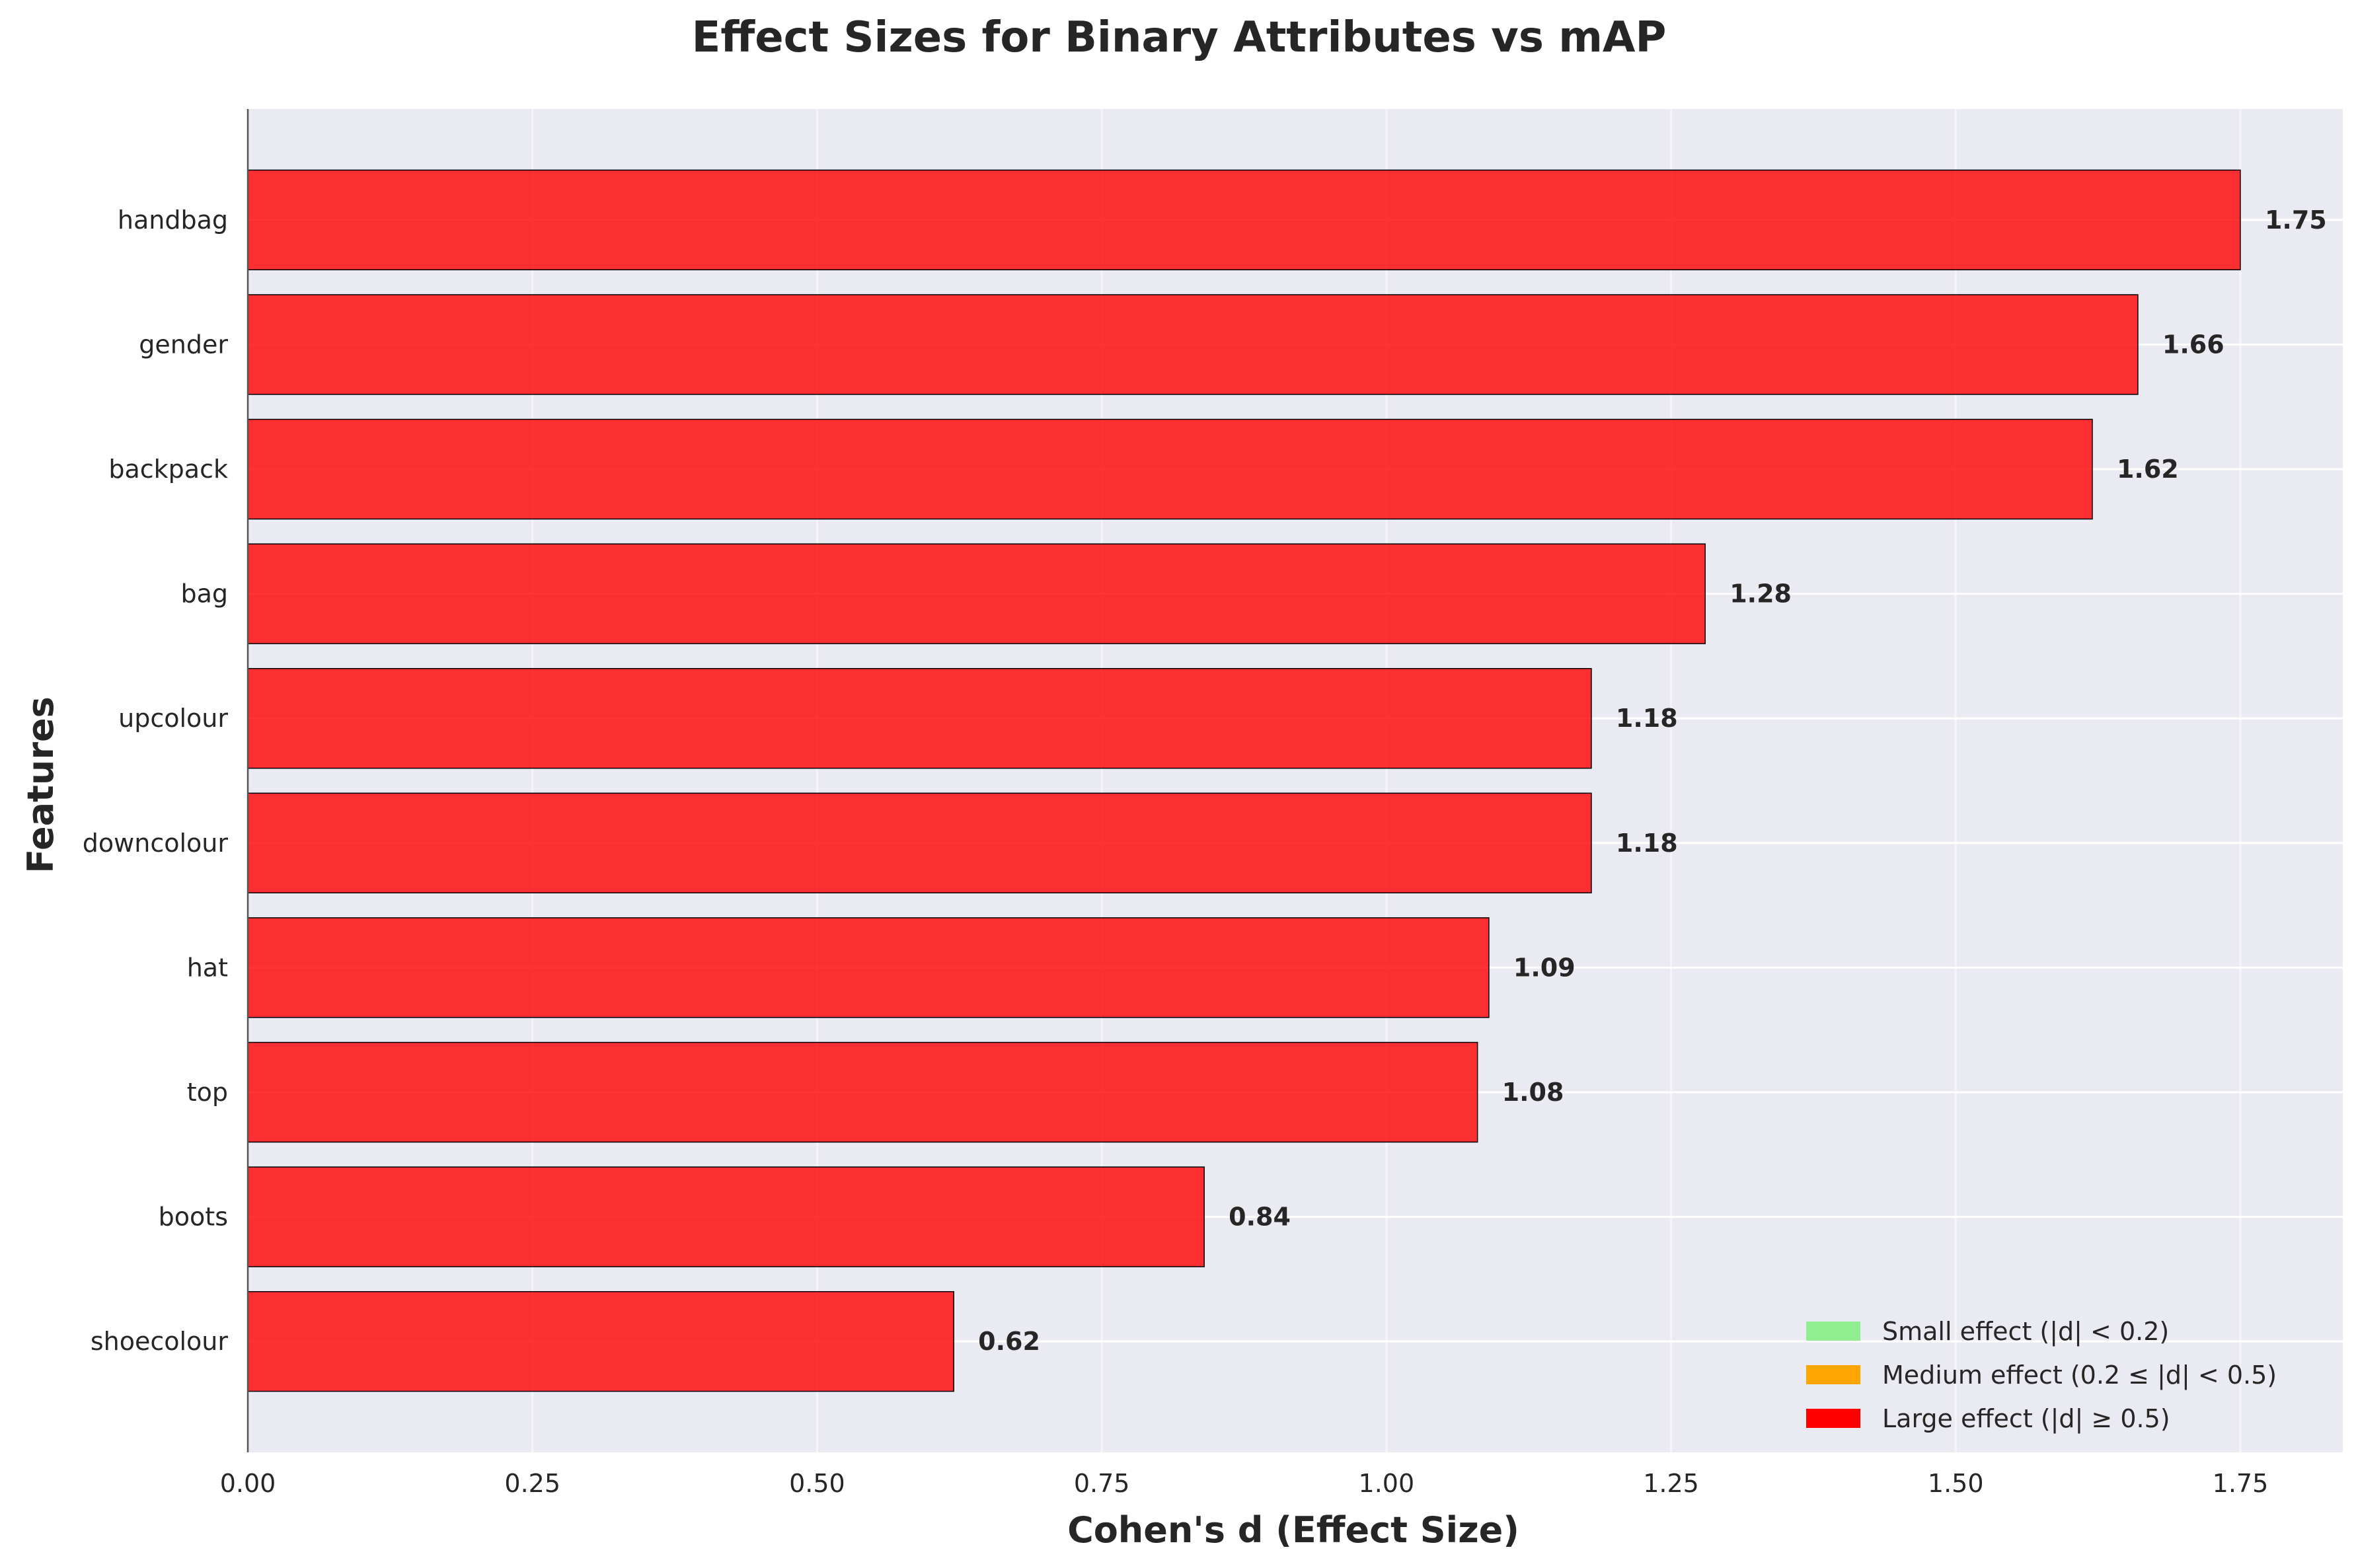 This screenshot has width=2358, height=1568. I want to click on x-tick-label: 0.00, so click(248, 1483).